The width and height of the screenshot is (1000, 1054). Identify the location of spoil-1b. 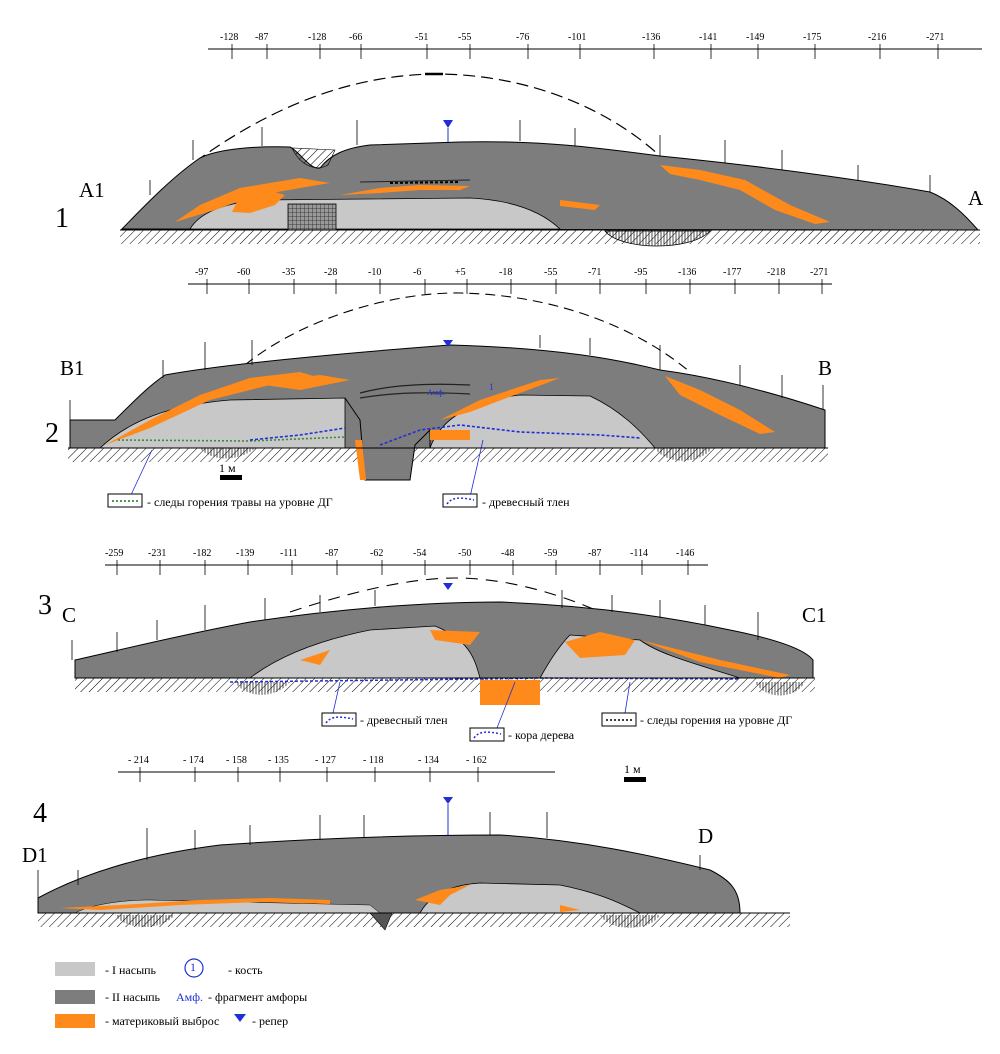
(745, 194).